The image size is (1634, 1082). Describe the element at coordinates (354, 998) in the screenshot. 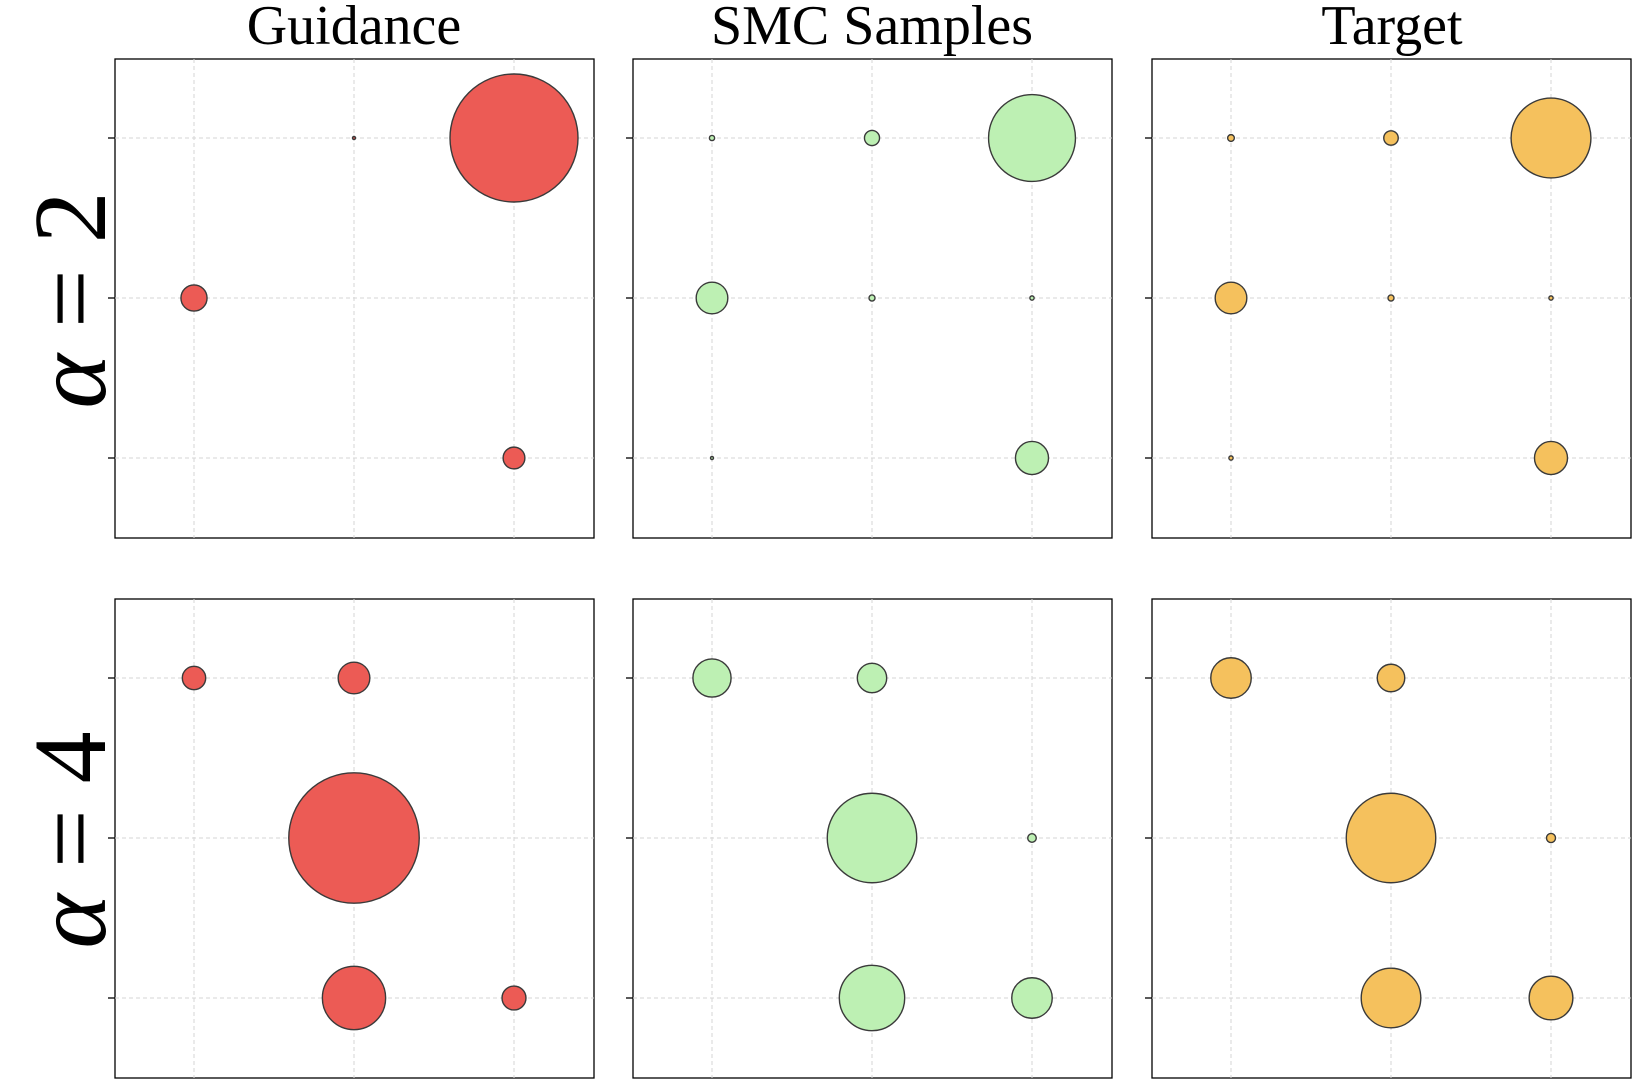

I see `bubble-guidance-x1-y0` at that location.